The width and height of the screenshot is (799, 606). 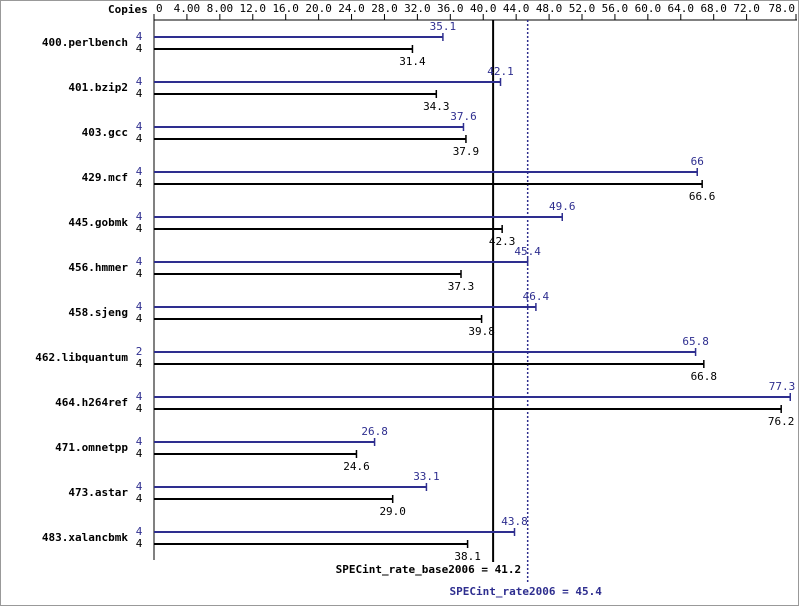 I want to click on benchmark-label: 462.libquantum, so click(x=81, y=357).